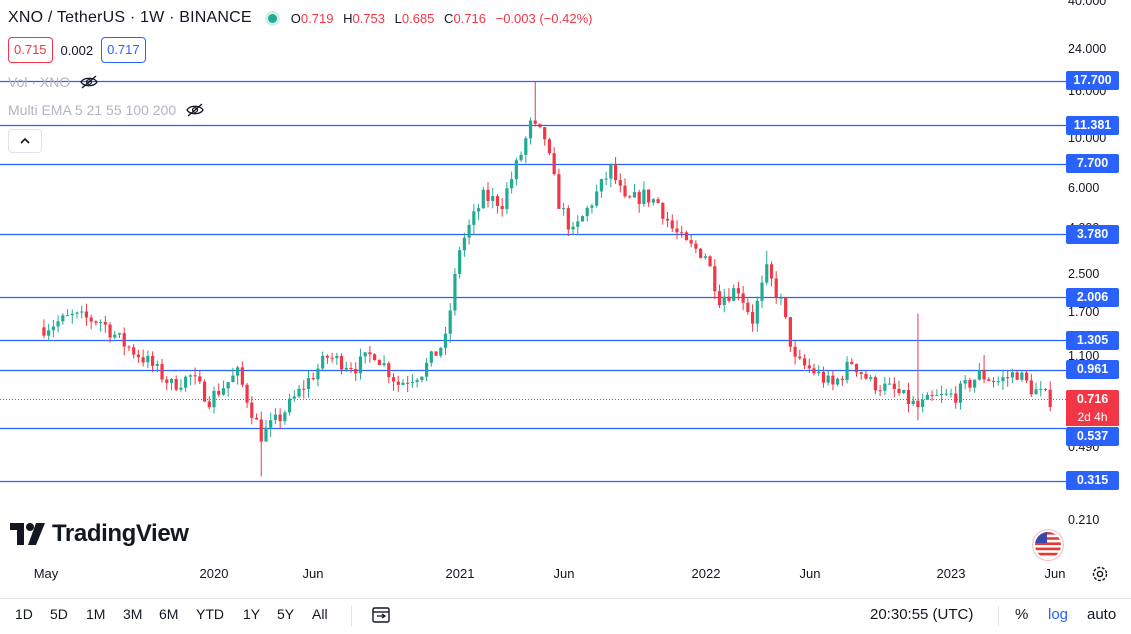 This screenshot has height=634, width=1131. I want to click on range-1y-button: 1Y, so click(252, 614).